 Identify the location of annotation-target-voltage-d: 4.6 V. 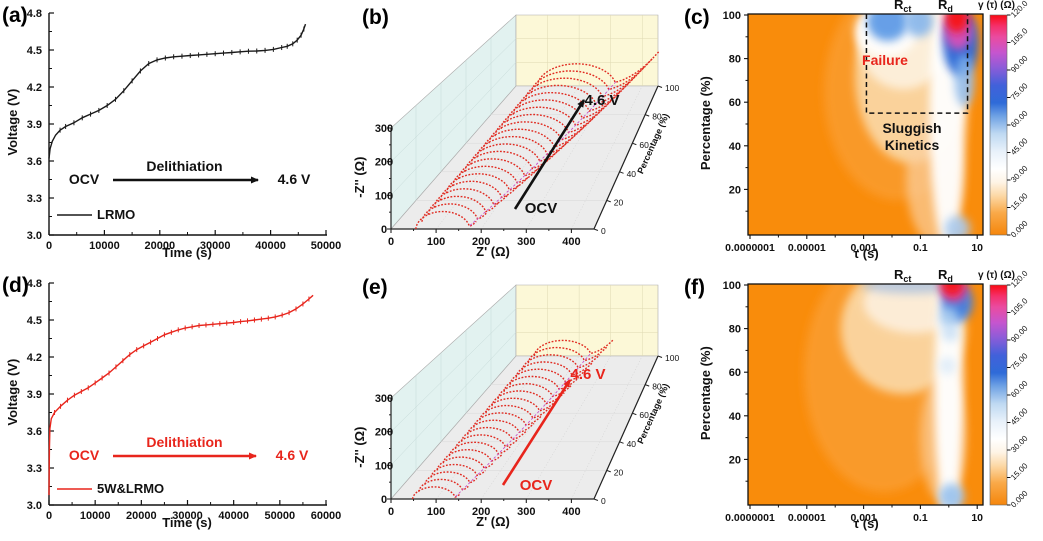
(292, 455).